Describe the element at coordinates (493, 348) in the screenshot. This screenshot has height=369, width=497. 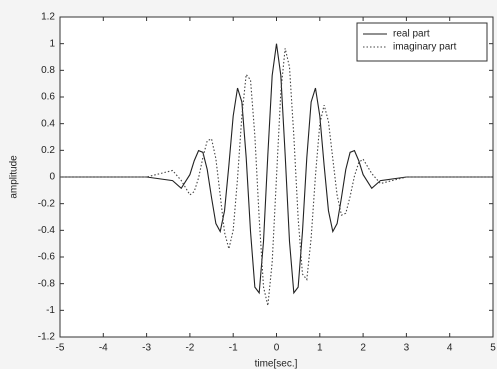
I see `x-tick-label: 5` at that location.